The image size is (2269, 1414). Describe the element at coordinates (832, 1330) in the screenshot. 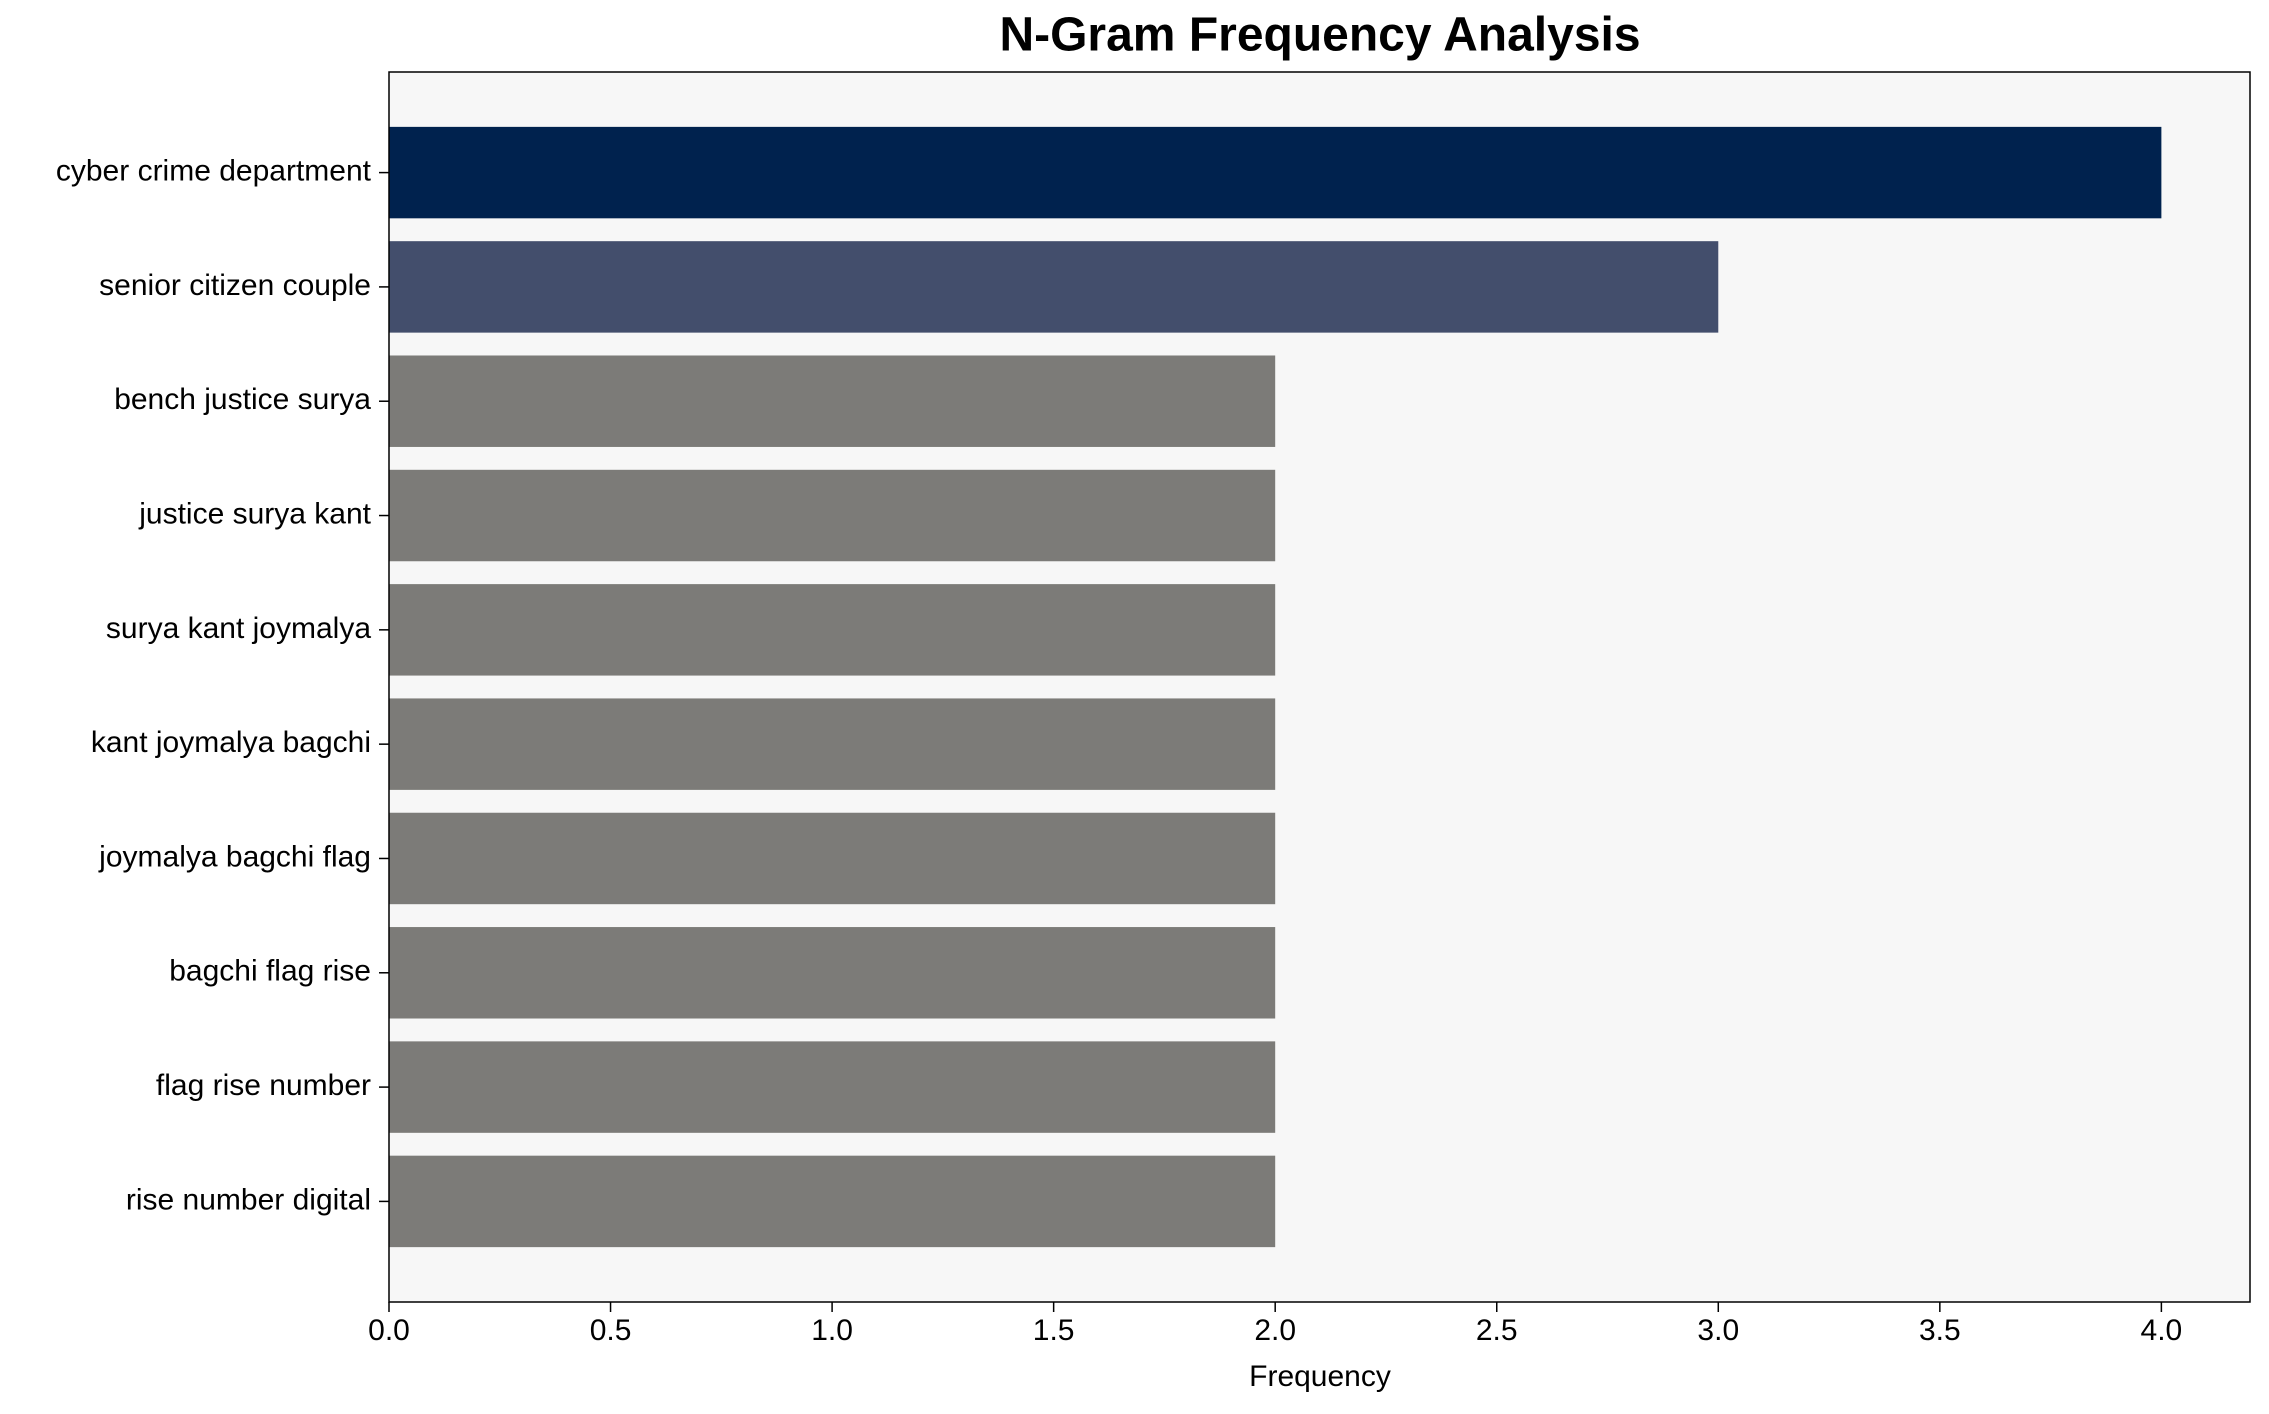

I see `x-tick-label: 1.0` at that location.